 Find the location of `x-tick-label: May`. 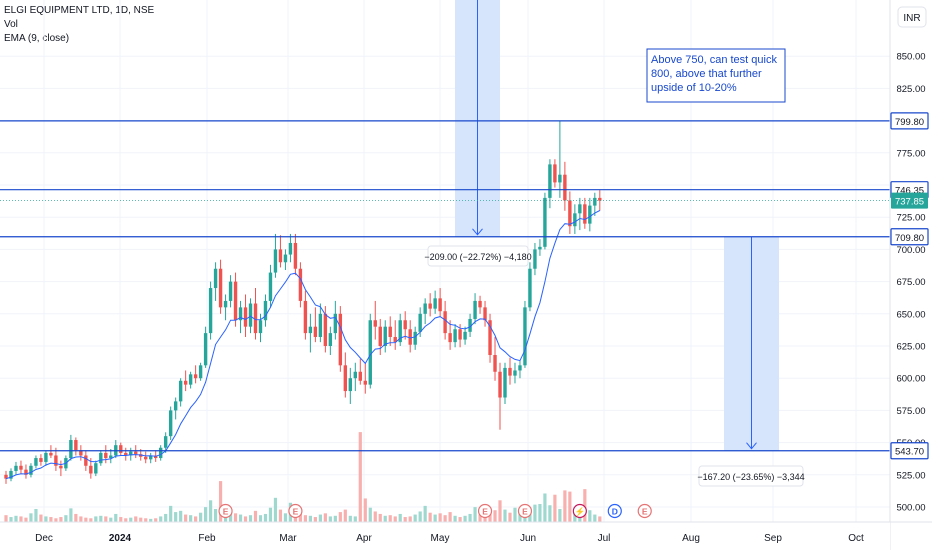

x-tick-label: May is located at coordinates (440, 538).